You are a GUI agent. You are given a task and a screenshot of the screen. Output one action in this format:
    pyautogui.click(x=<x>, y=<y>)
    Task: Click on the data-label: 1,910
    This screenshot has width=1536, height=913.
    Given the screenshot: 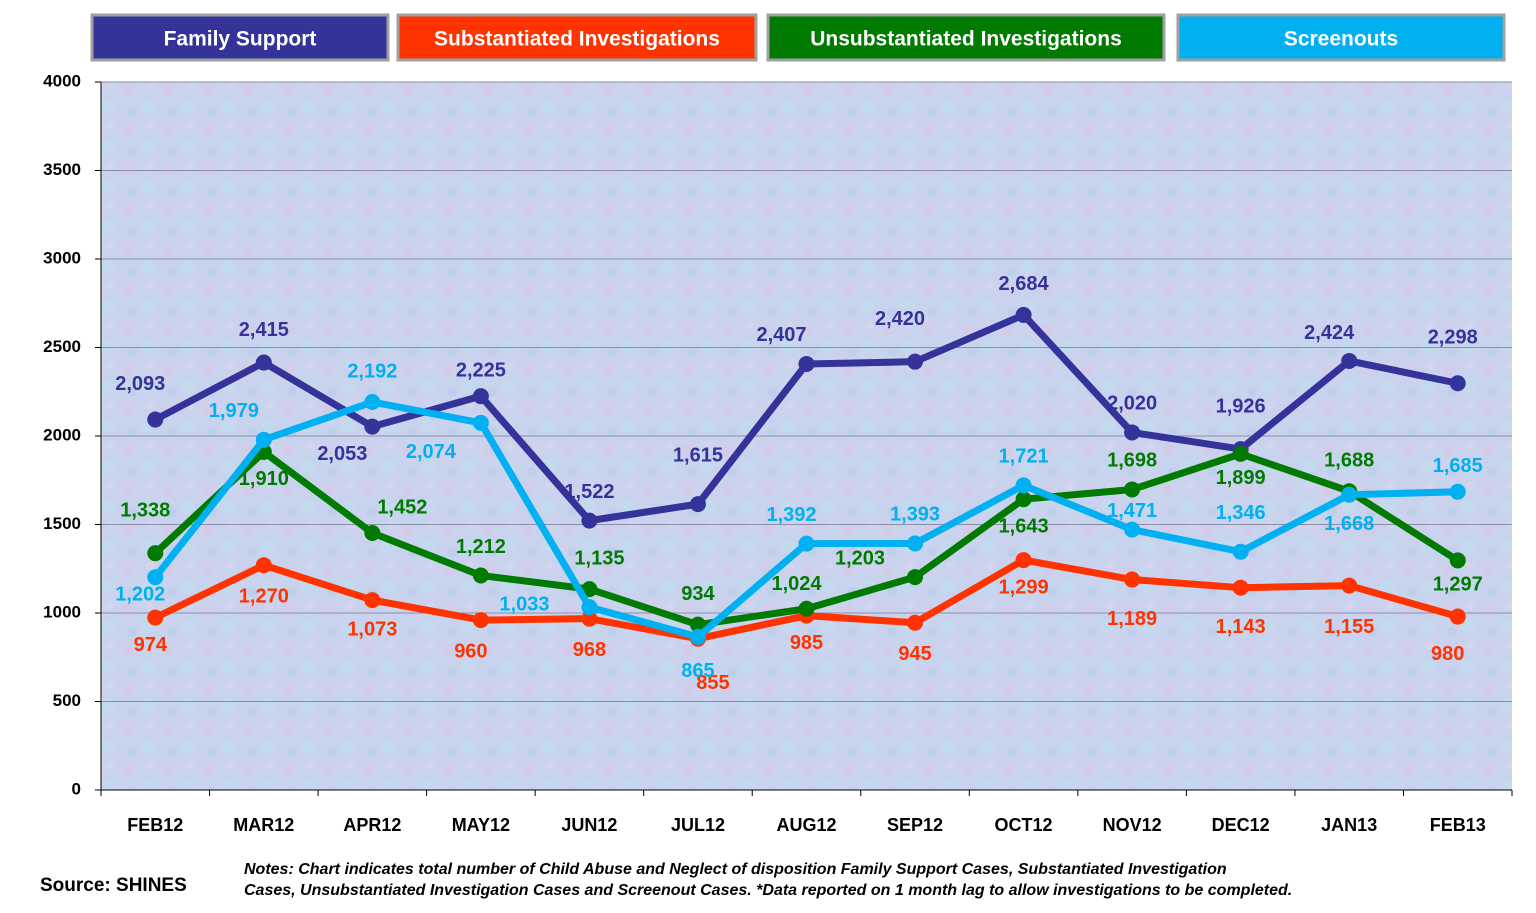 What is the action you would take?
    pyautogui.click(x=264, y=479)
    